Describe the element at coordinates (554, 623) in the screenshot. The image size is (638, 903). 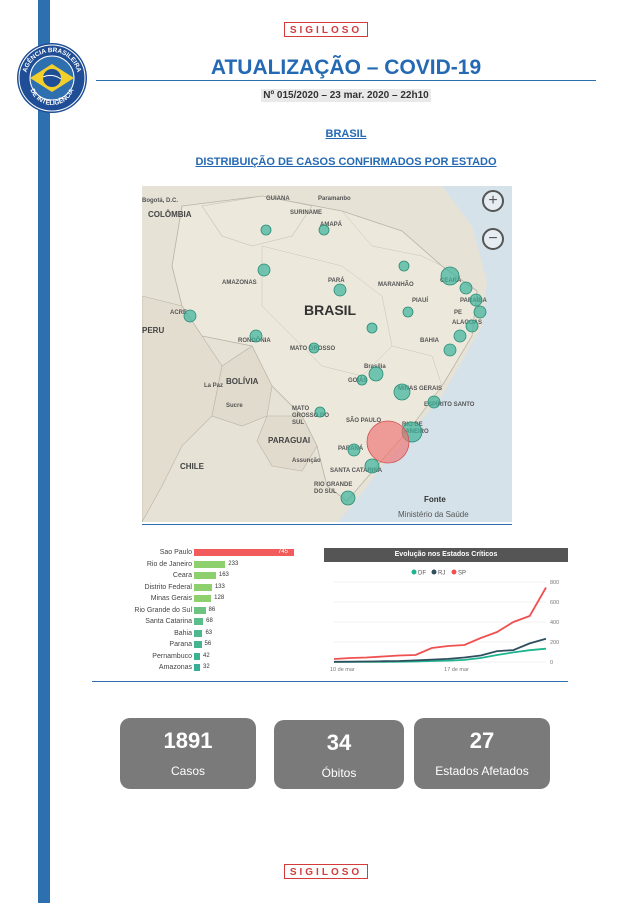
I see `y-tick-label: 400` at that location.